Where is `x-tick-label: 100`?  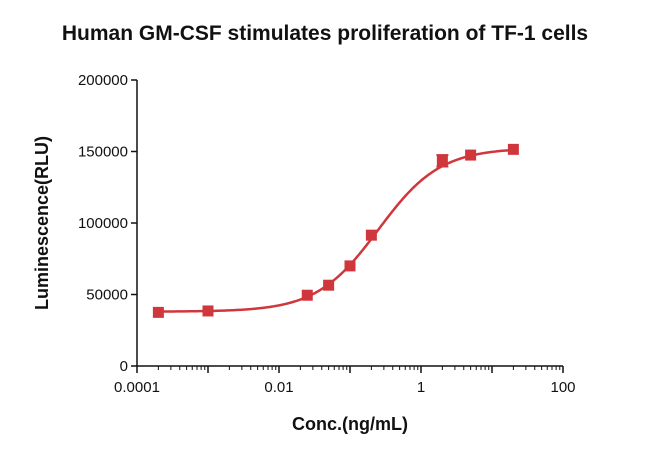
x-tick-label: 100 is located at coordinates (562, 387).